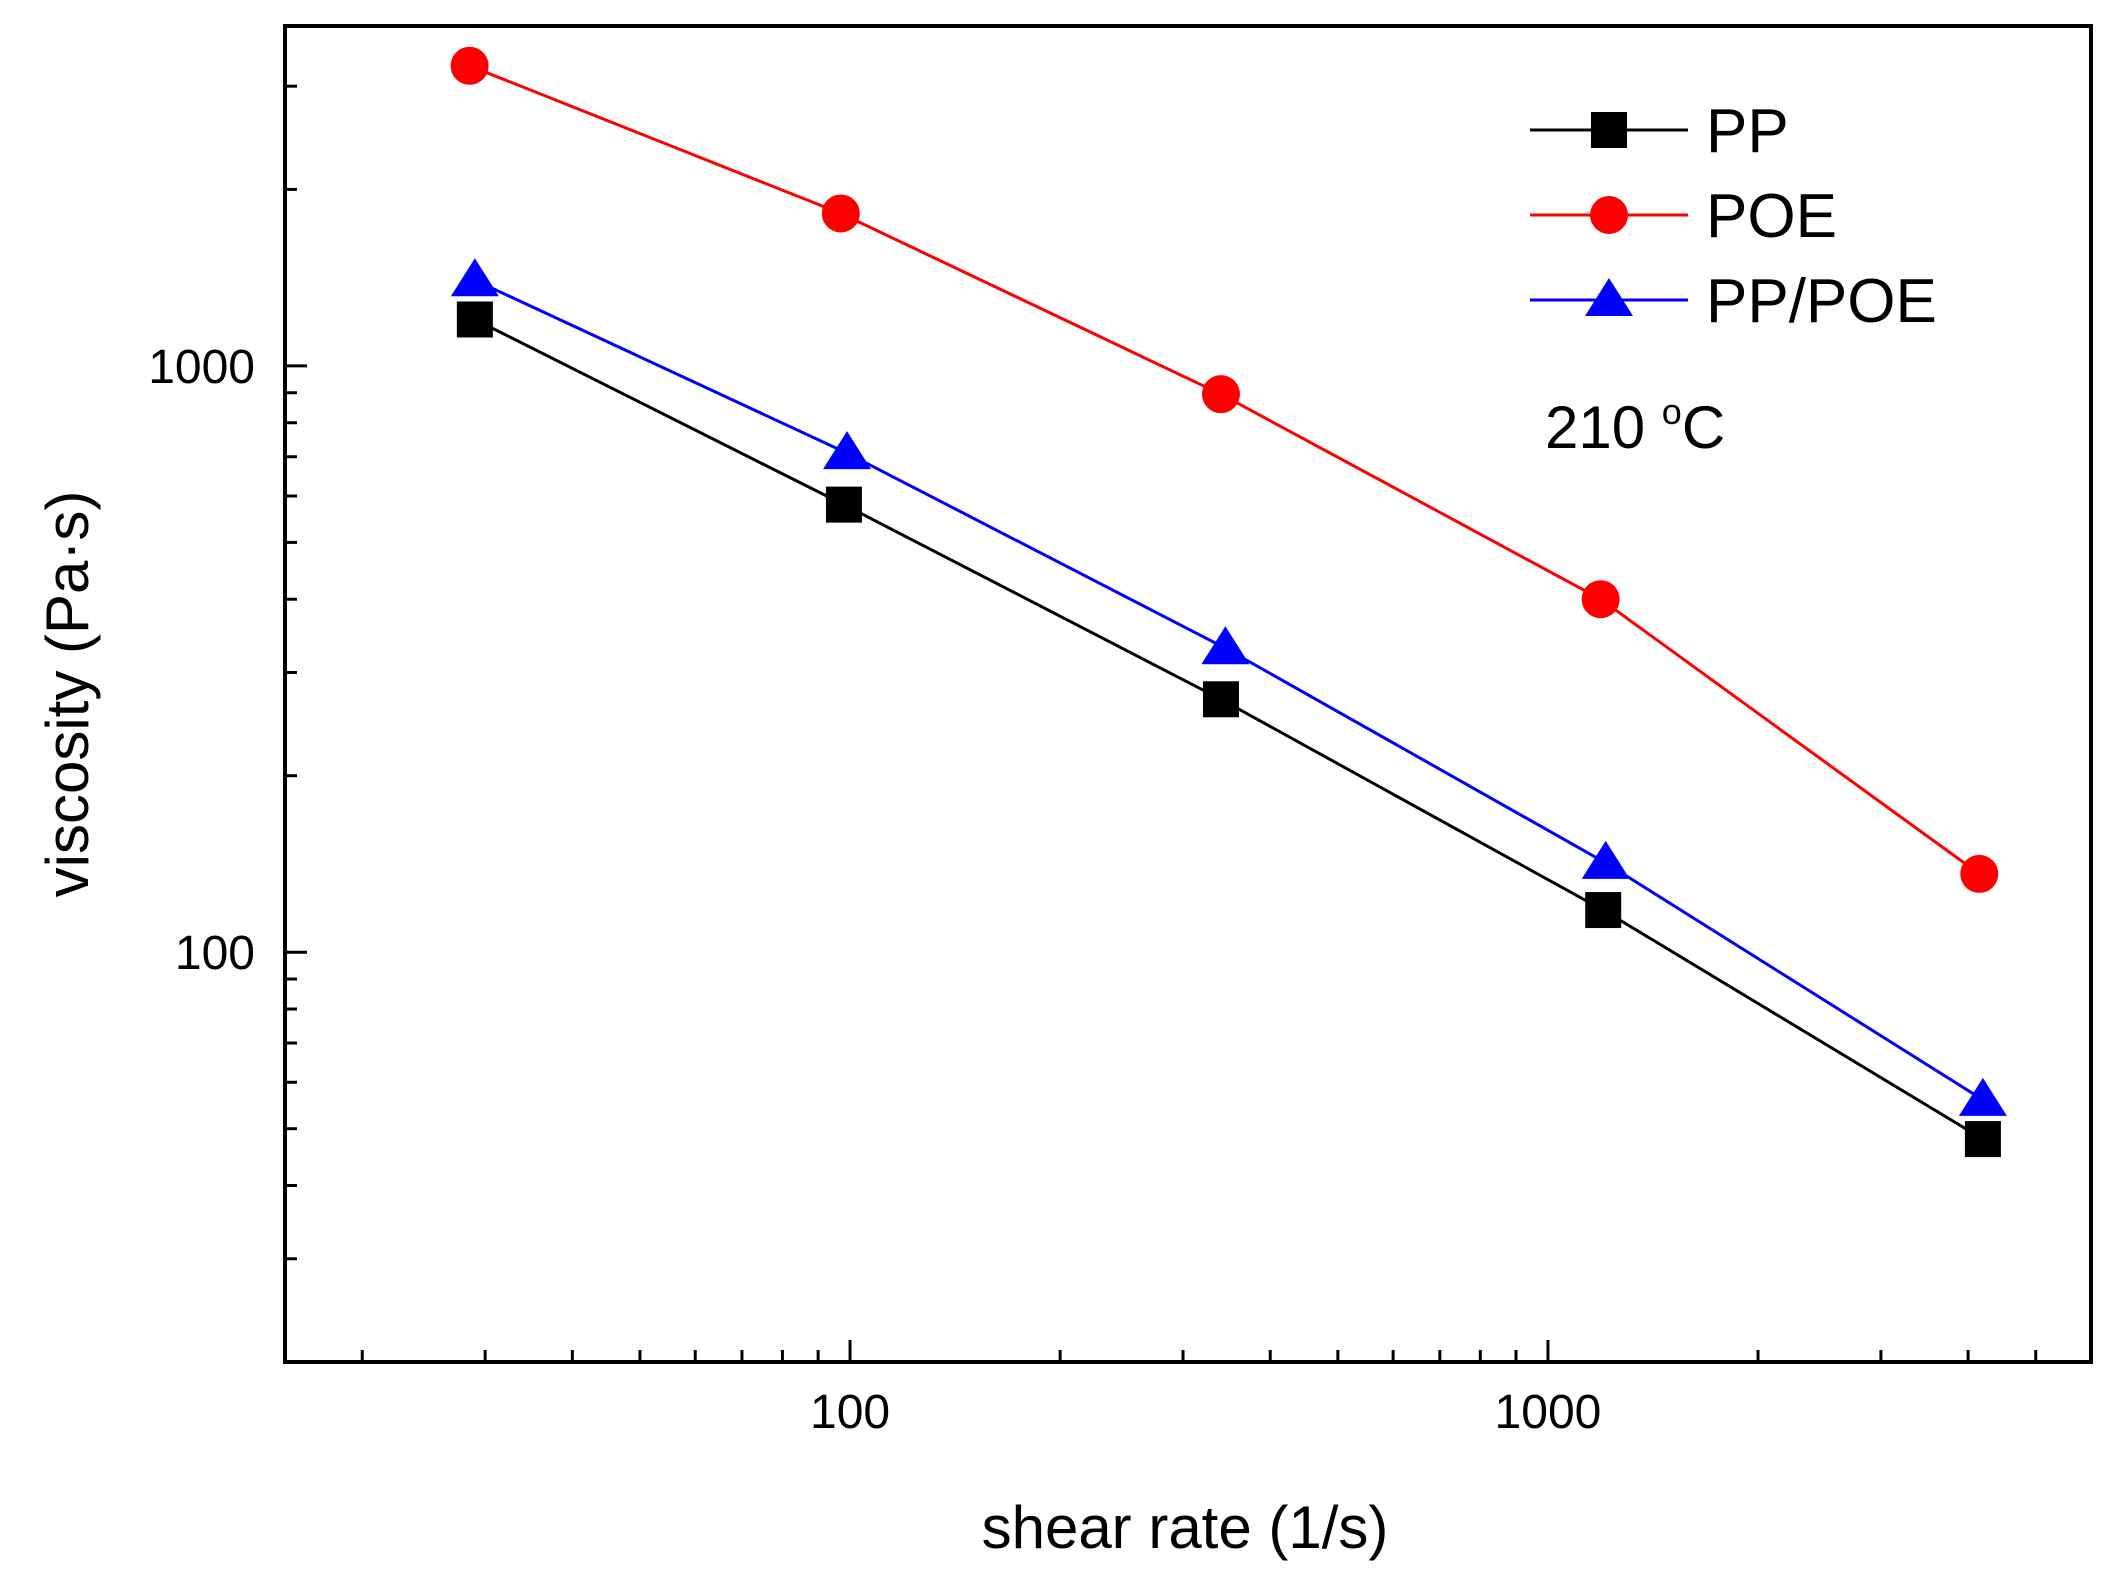  What do you see at coordinates (227, 724) in the screenshot?
I see `y-axis-ticks: 100 1000` at bounding box center [227, 724].